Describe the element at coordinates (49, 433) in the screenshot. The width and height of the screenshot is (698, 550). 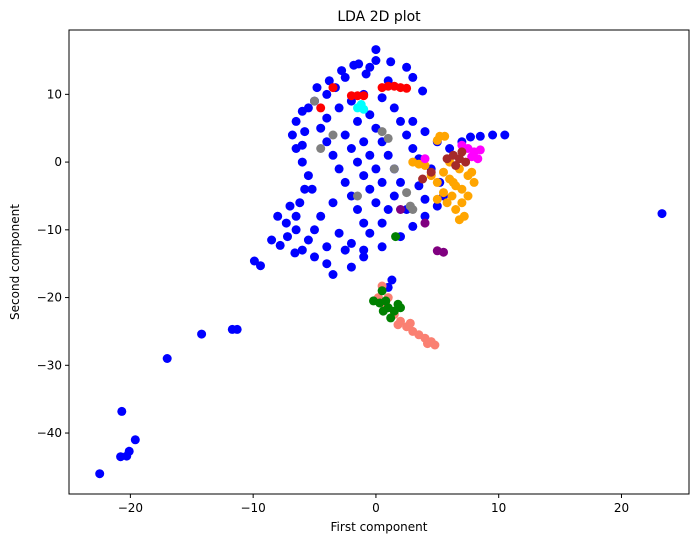
I see `y-tick-label-0: −40` at that location.